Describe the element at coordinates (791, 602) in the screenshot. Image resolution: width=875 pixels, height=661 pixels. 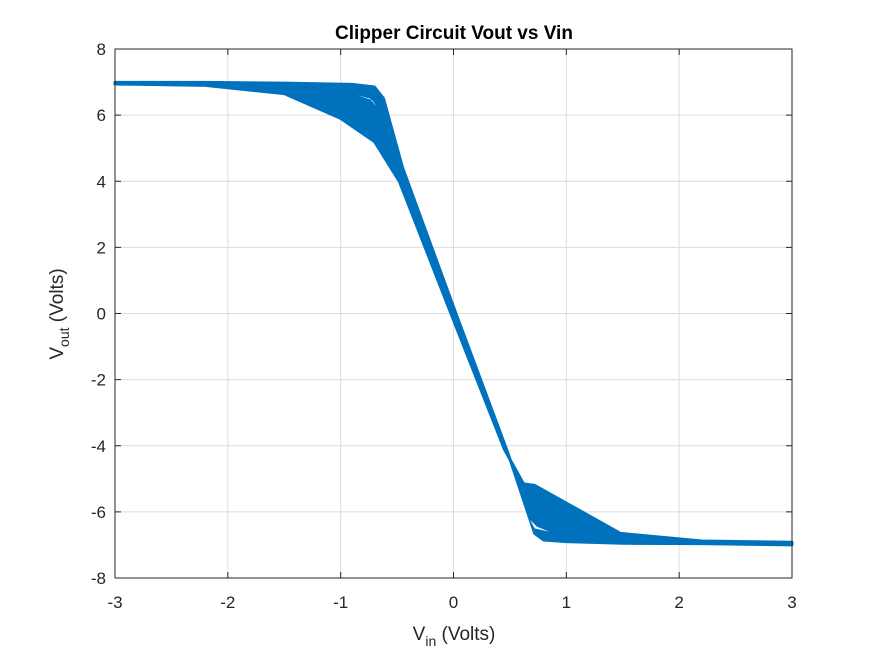
I see `x-tick-label: 3` at that location.